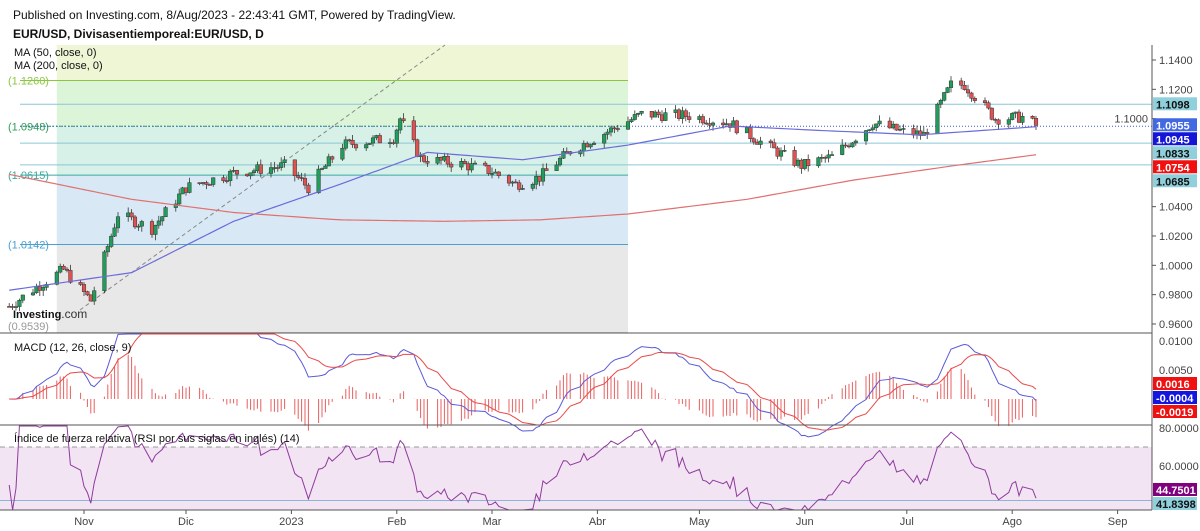  Describe the element at coordinates (1173, 385) in the screenshot. I see `macd-hist-badge: 0.0016` at that location.